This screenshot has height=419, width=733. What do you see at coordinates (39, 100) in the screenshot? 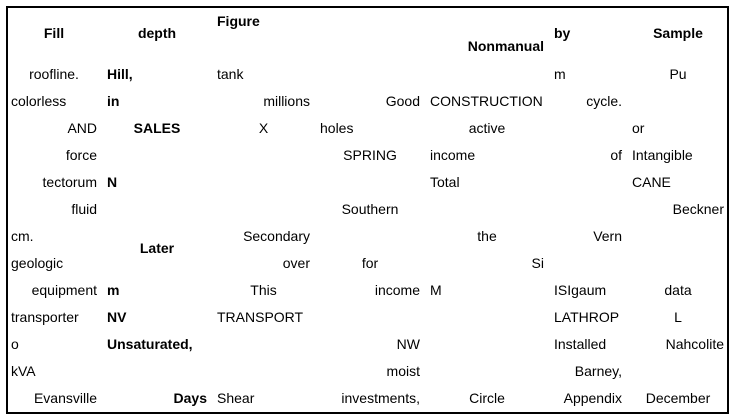
I see `table-cell: colorless` at bounding box center [39, 100].